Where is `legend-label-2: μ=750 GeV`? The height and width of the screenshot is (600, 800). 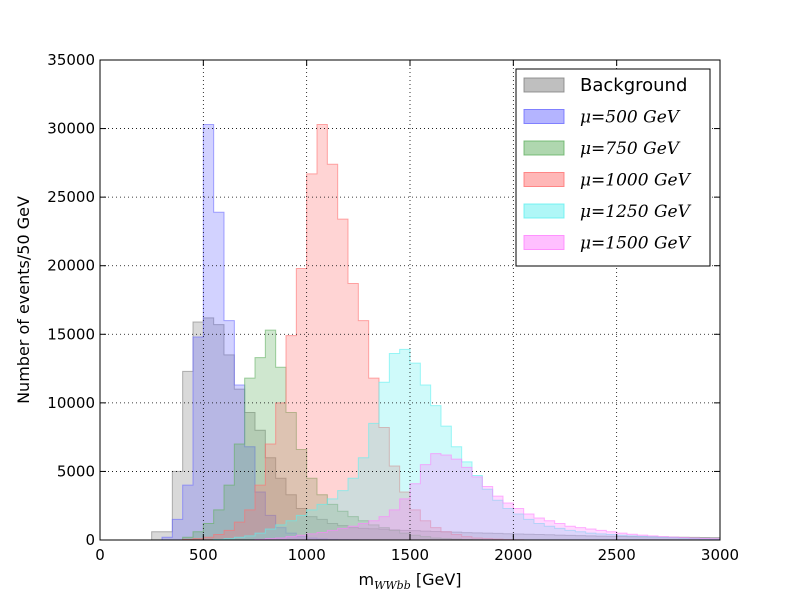 legend-label-2: μ=750 GeV is located at coordinates (630, 149).